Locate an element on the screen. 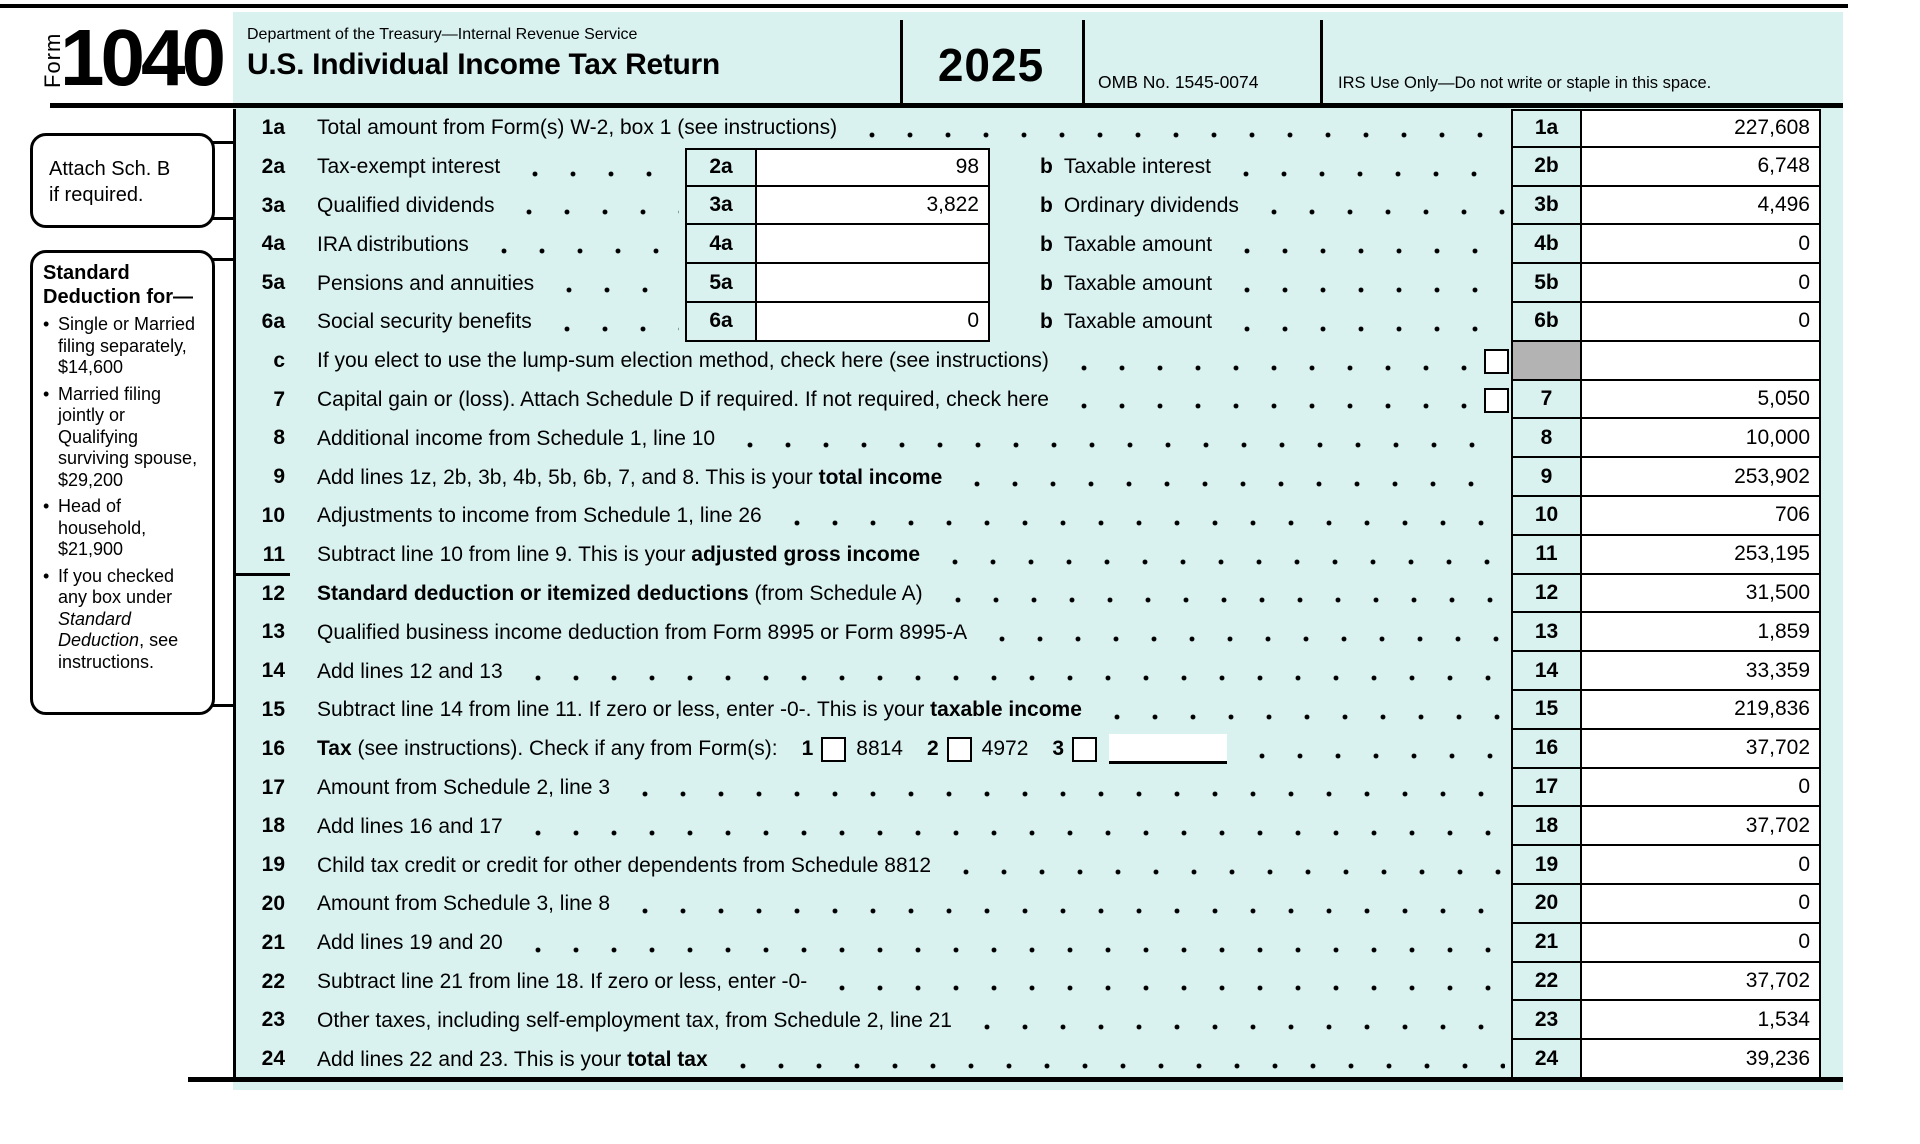  right-line-label-cell is located at coordinates (1546, 361).